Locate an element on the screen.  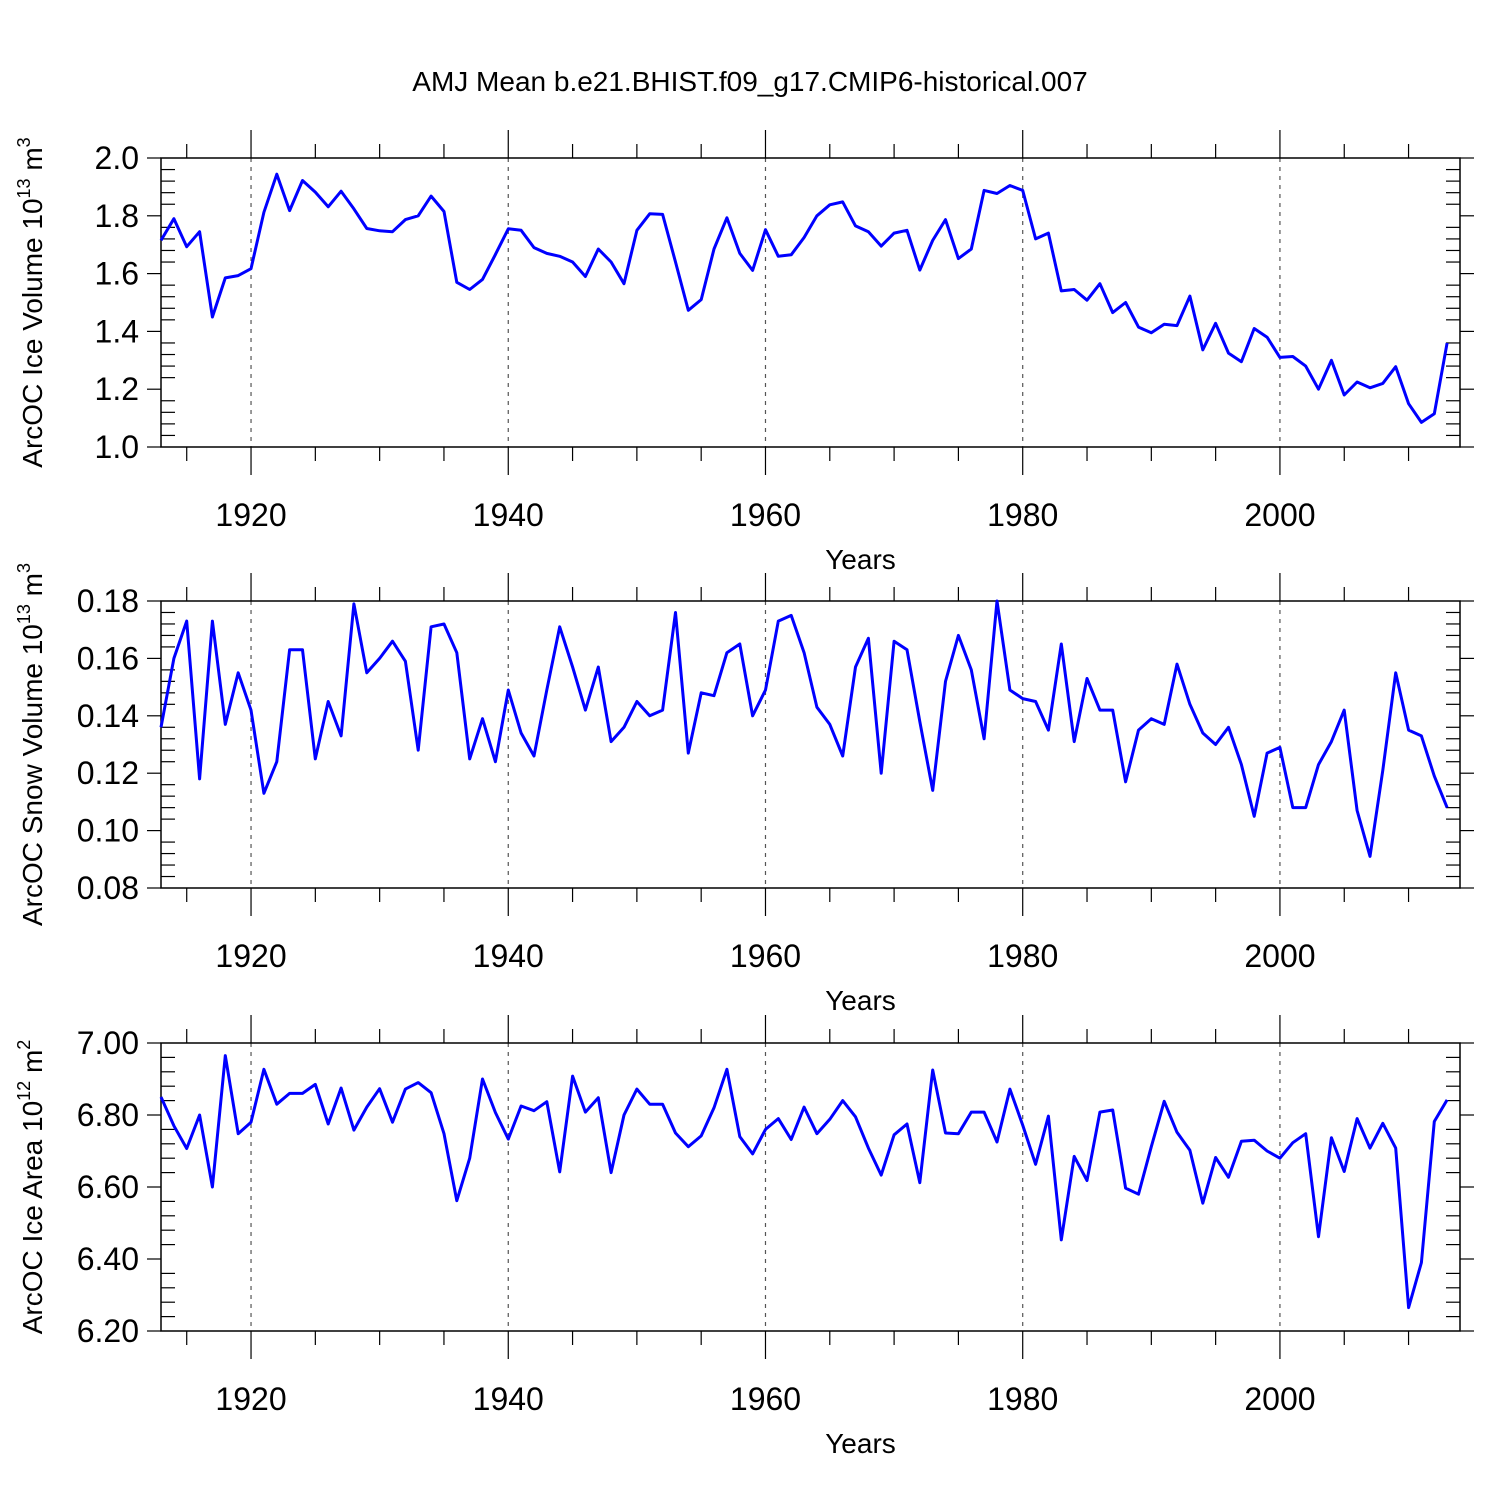
y-tick-label: 6.40 is located at coordinates (108, 1259).